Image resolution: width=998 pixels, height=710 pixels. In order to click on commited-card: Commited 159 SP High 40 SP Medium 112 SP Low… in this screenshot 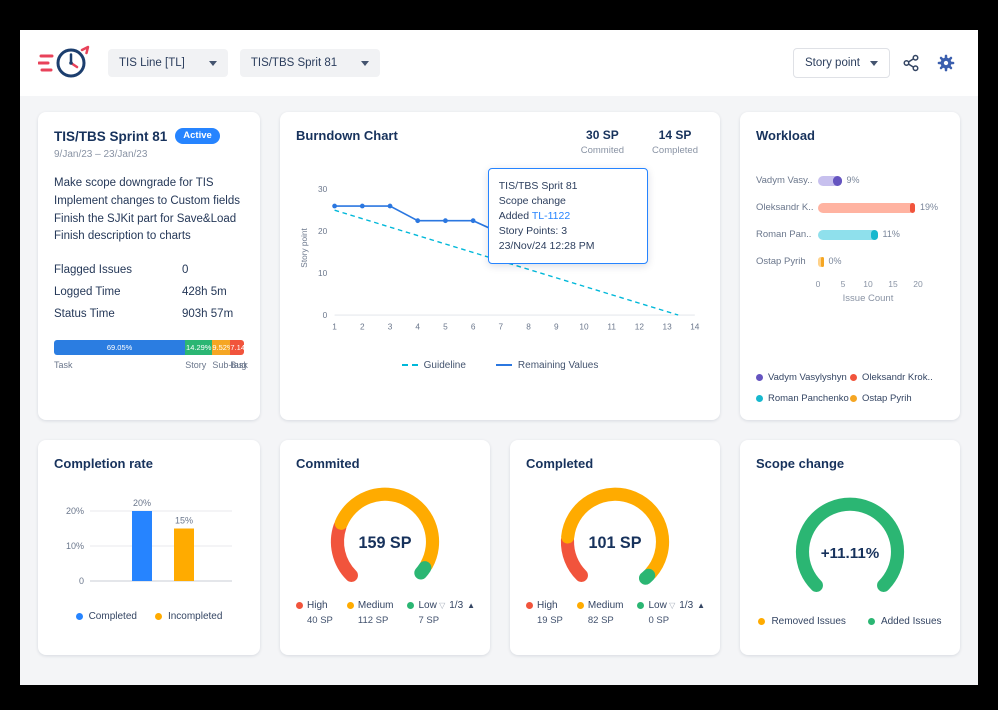, I will do `click(385, 547)`.